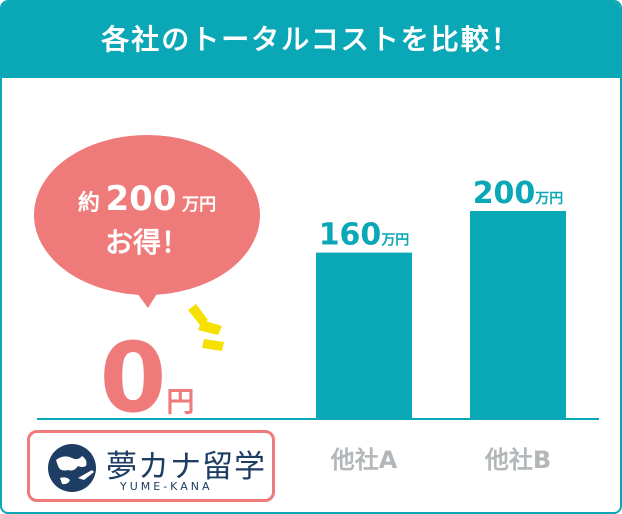 This screenshot has height=514, width=622. Describe the element at coordinates (147, 242) in the screenshot. I see `callout-line2: お得！` at that location.